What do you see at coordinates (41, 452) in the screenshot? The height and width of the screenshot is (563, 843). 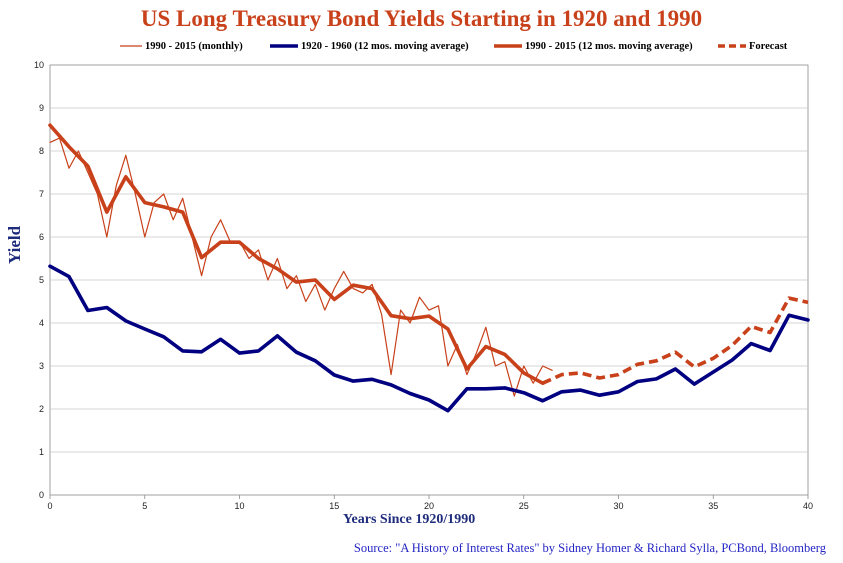 I see `y-tick-label: 1` at bounding box center [41, 452].